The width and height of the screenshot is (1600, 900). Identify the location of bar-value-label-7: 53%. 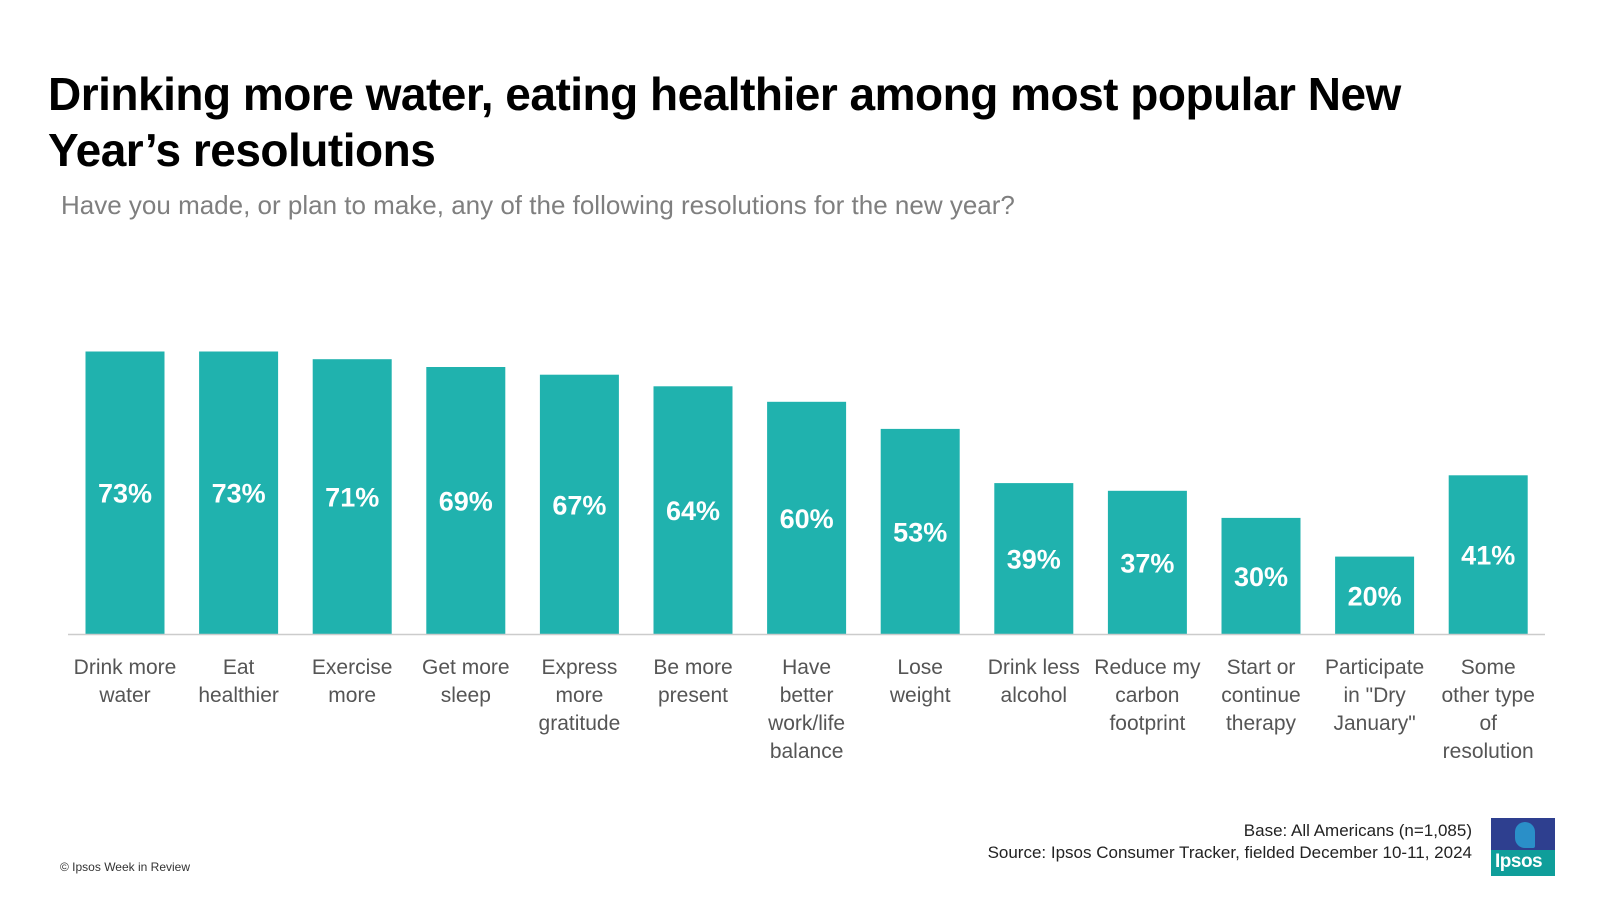
(920, 532).